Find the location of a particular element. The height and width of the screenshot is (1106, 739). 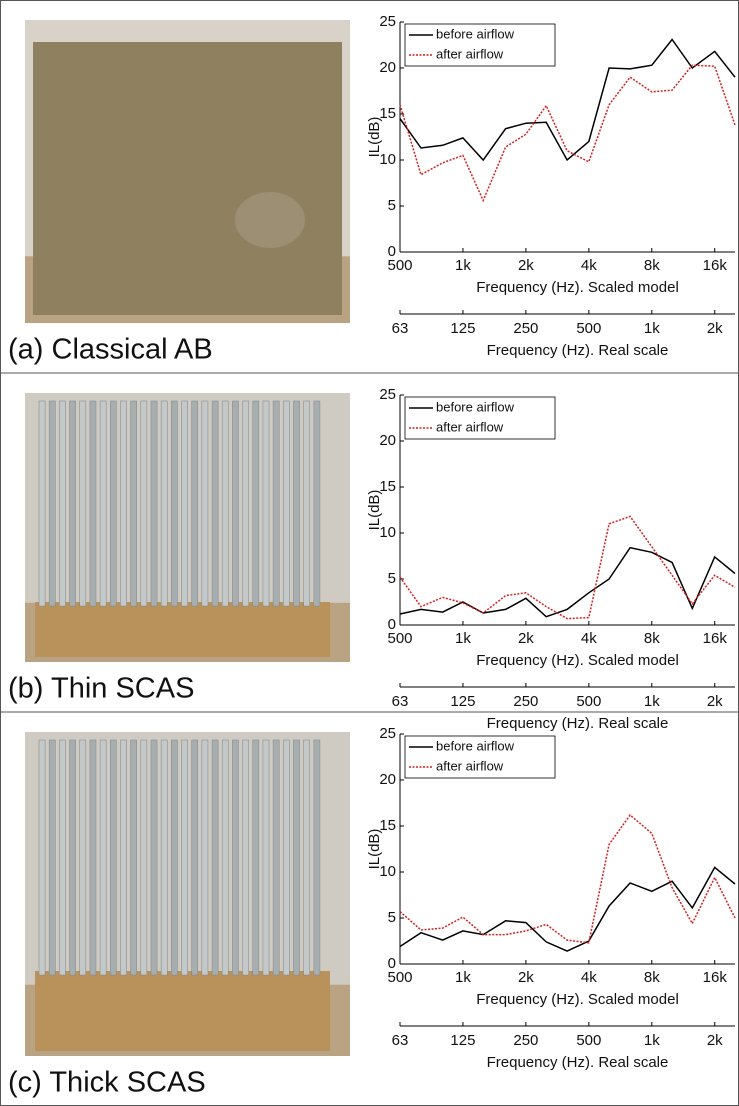

x2-tick-label: 125 is located at coordinates (462, 328).